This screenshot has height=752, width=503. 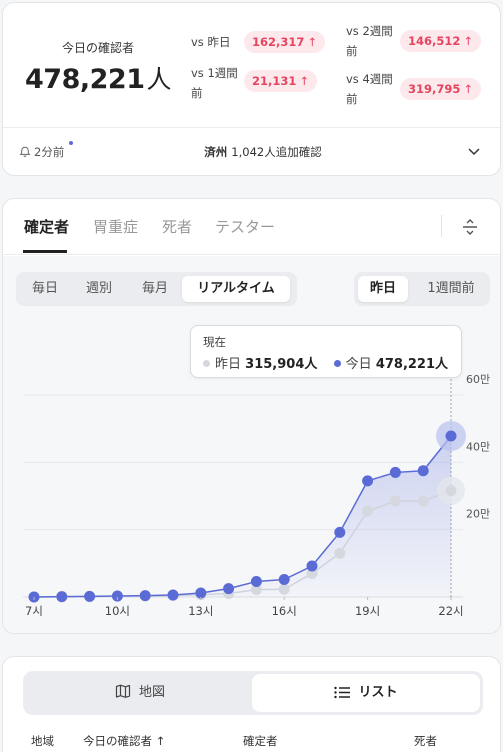 I want to click on legend-yesterday-dot, so click(x=206, y=363).